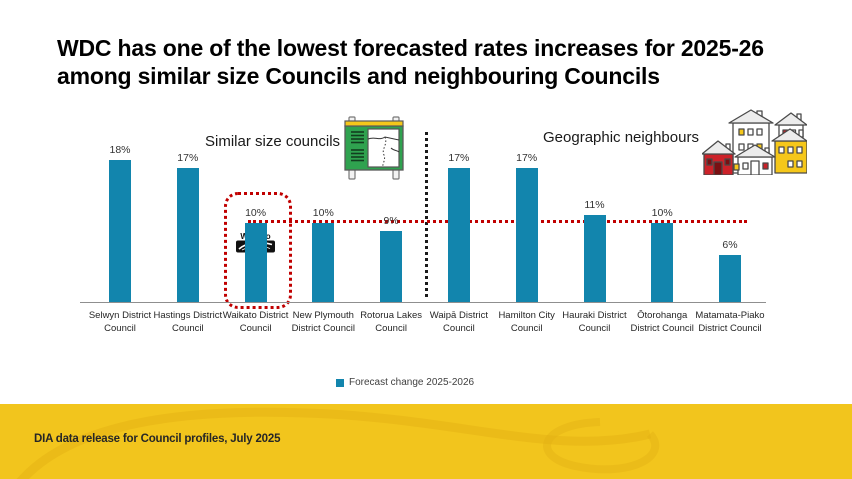 The width and height of the screenshot is (852, 479). Describe the element at coordinates (594, 258) in the screenshot. I see `bar-hauraki-district-council` at that location.